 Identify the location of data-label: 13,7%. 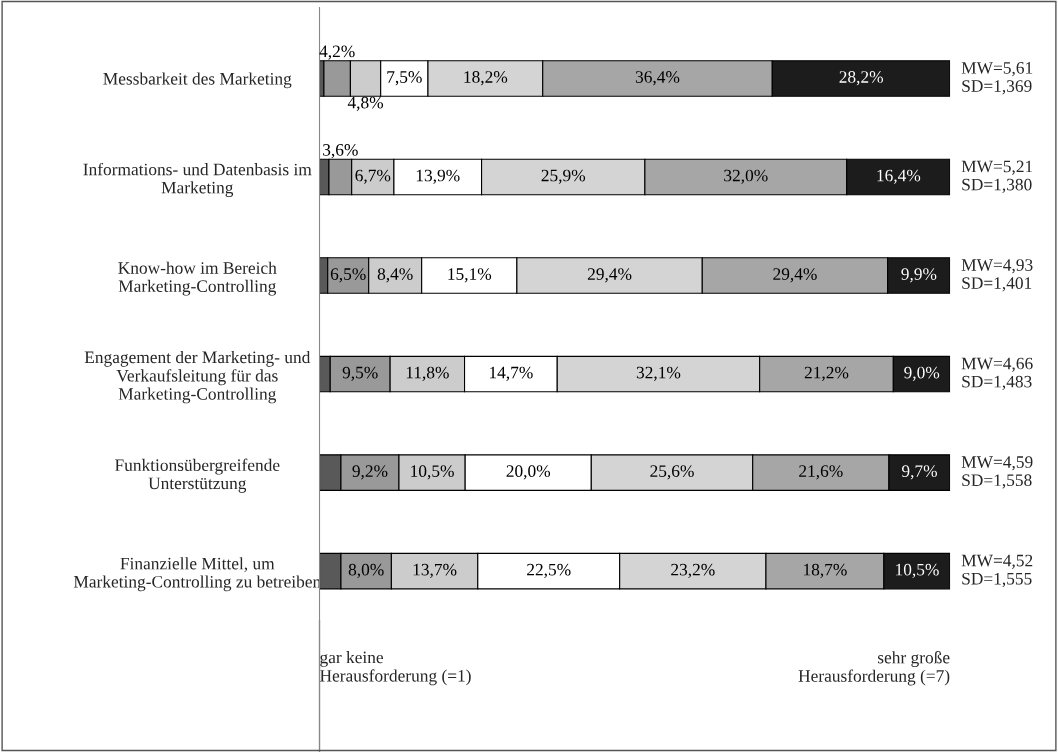
(435, 570).